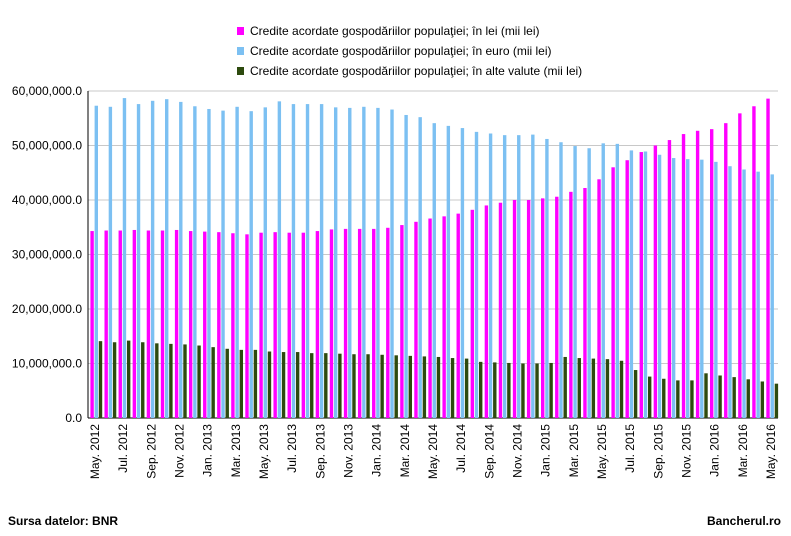 The height and width of the screenshot is (536, 791). What do you see at coordinates (546, 450) in the screenshot?
I see `x-tick-label: Jan. 2015` at bounding box center [546, 450].